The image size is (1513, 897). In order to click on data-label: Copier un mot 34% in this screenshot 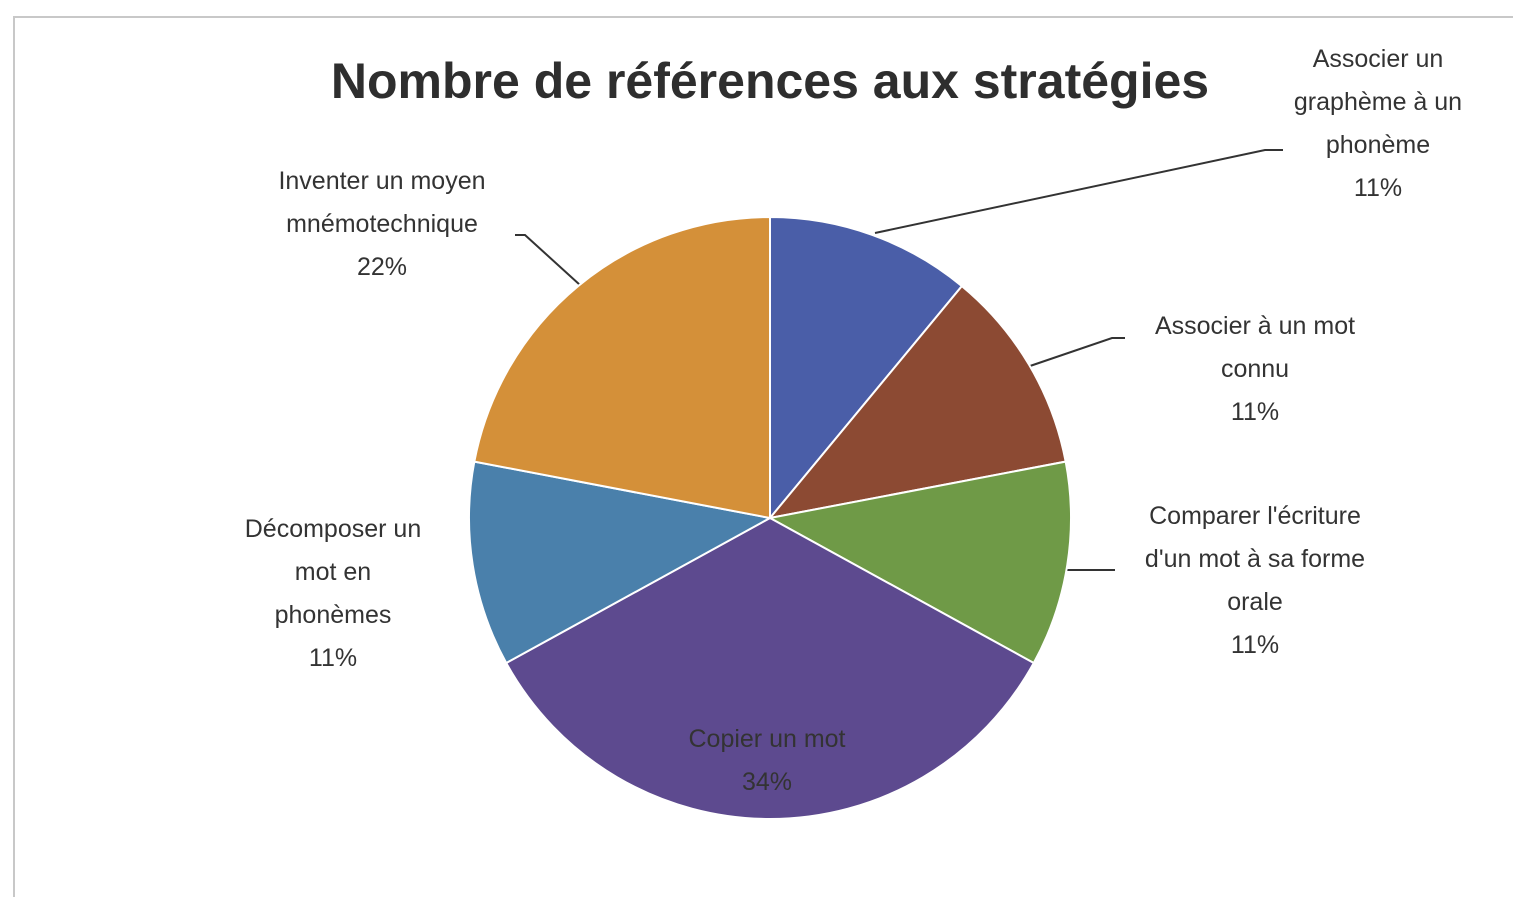, I will do `click(767, 761)`.